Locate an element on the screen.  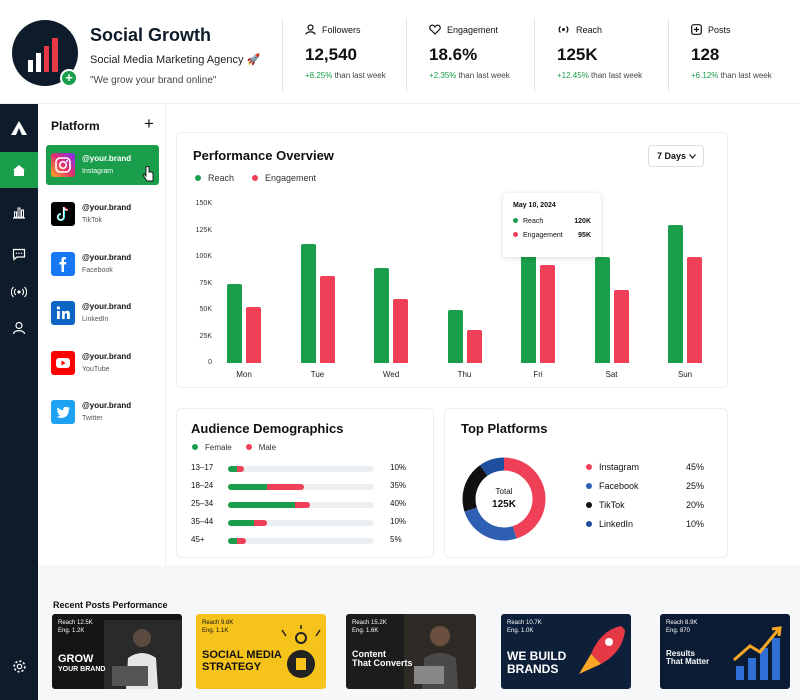
stat-change: +2.35% is located at coordinates (443, 75).